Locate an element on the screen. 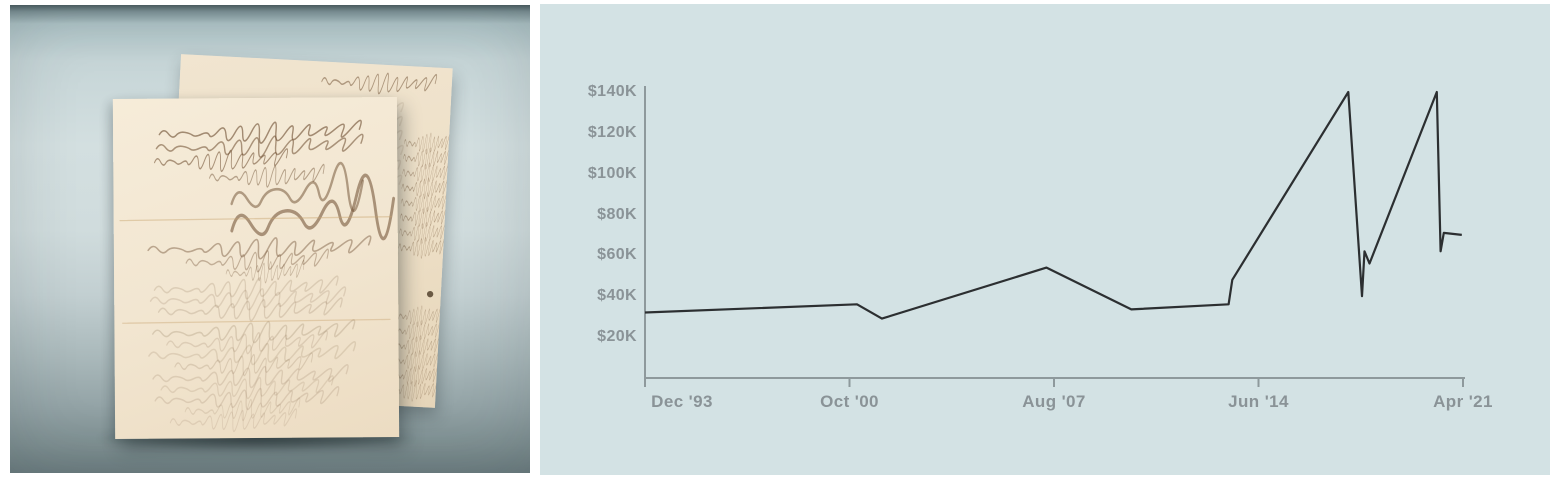 The image size is (1558, 484). y-axis-tick-label: $100K is located at coordinates (612, 173).